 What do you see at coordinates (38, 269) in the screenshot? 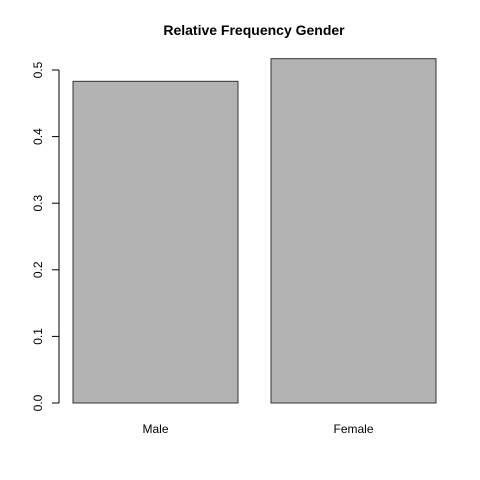
I see `y-tick-label: 0.2` at bounding box center [38, 269].